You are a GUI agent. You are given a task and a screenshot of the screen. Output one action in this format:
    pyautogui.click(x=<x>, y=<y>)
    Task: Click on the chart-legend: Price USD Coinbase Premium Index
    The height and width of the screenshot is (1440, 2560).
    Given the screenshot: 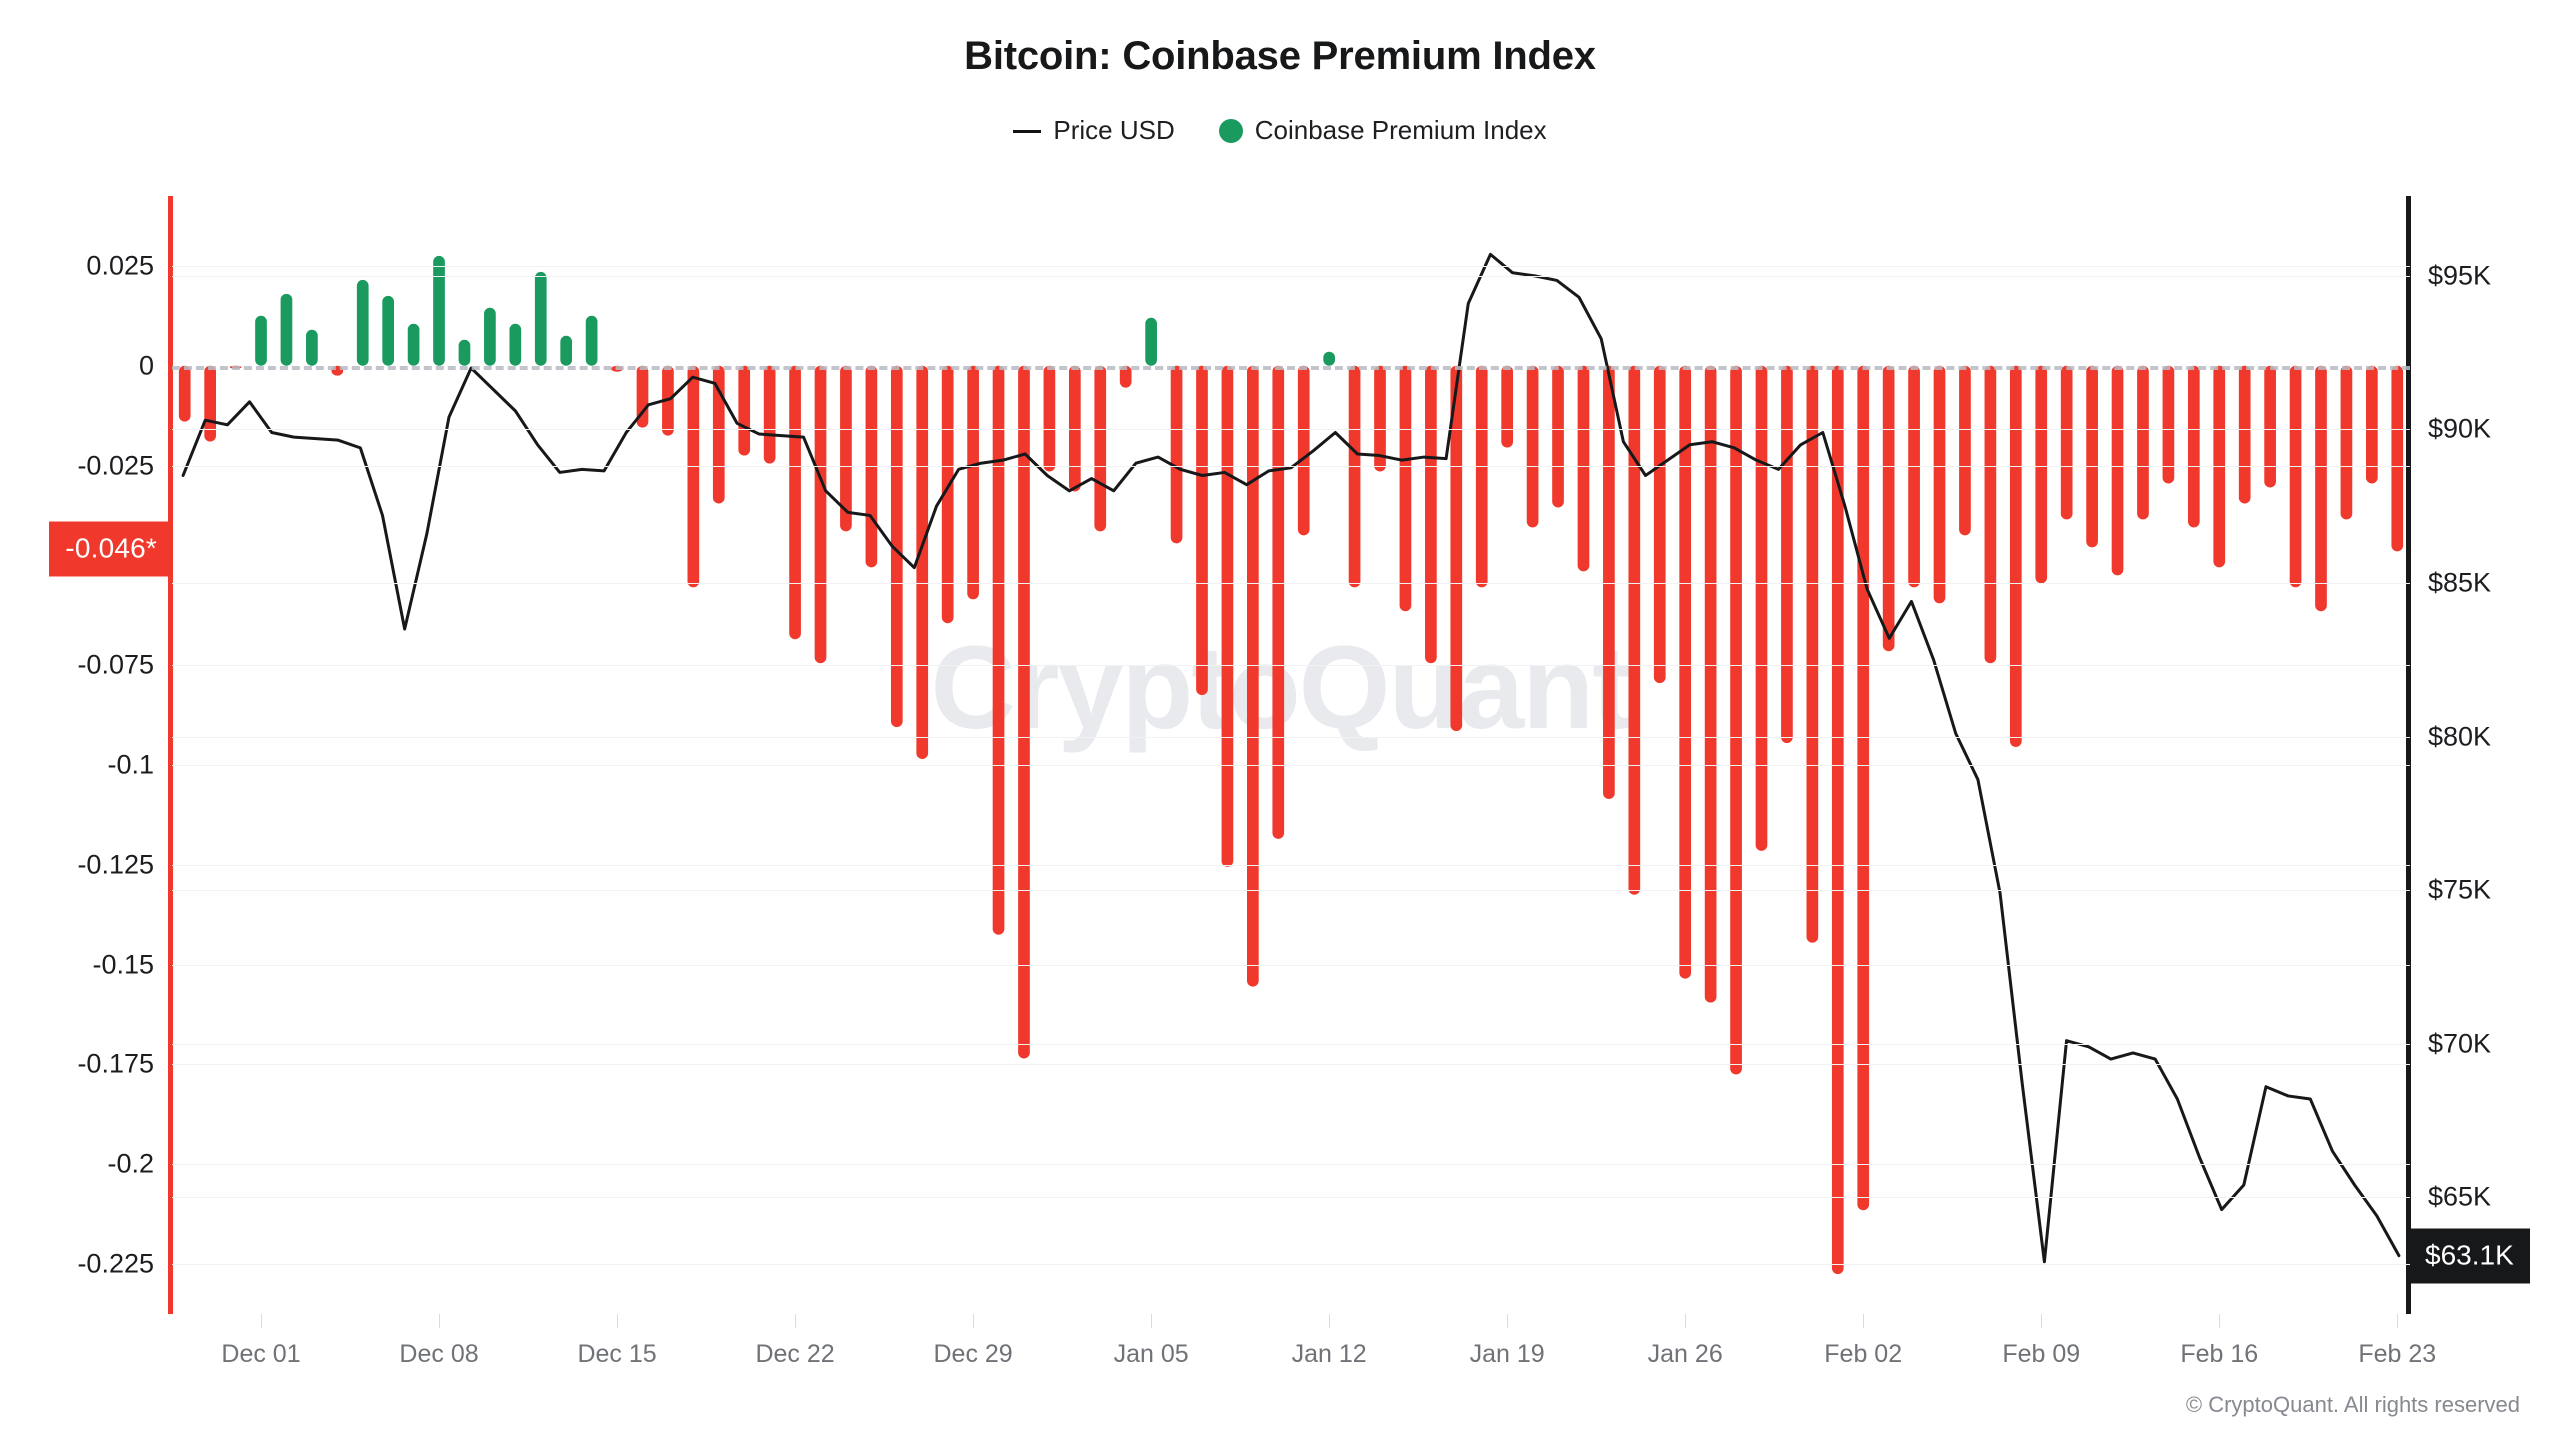 What is the action you would take?
    pyautogui.click(x=1280, y=130)
    